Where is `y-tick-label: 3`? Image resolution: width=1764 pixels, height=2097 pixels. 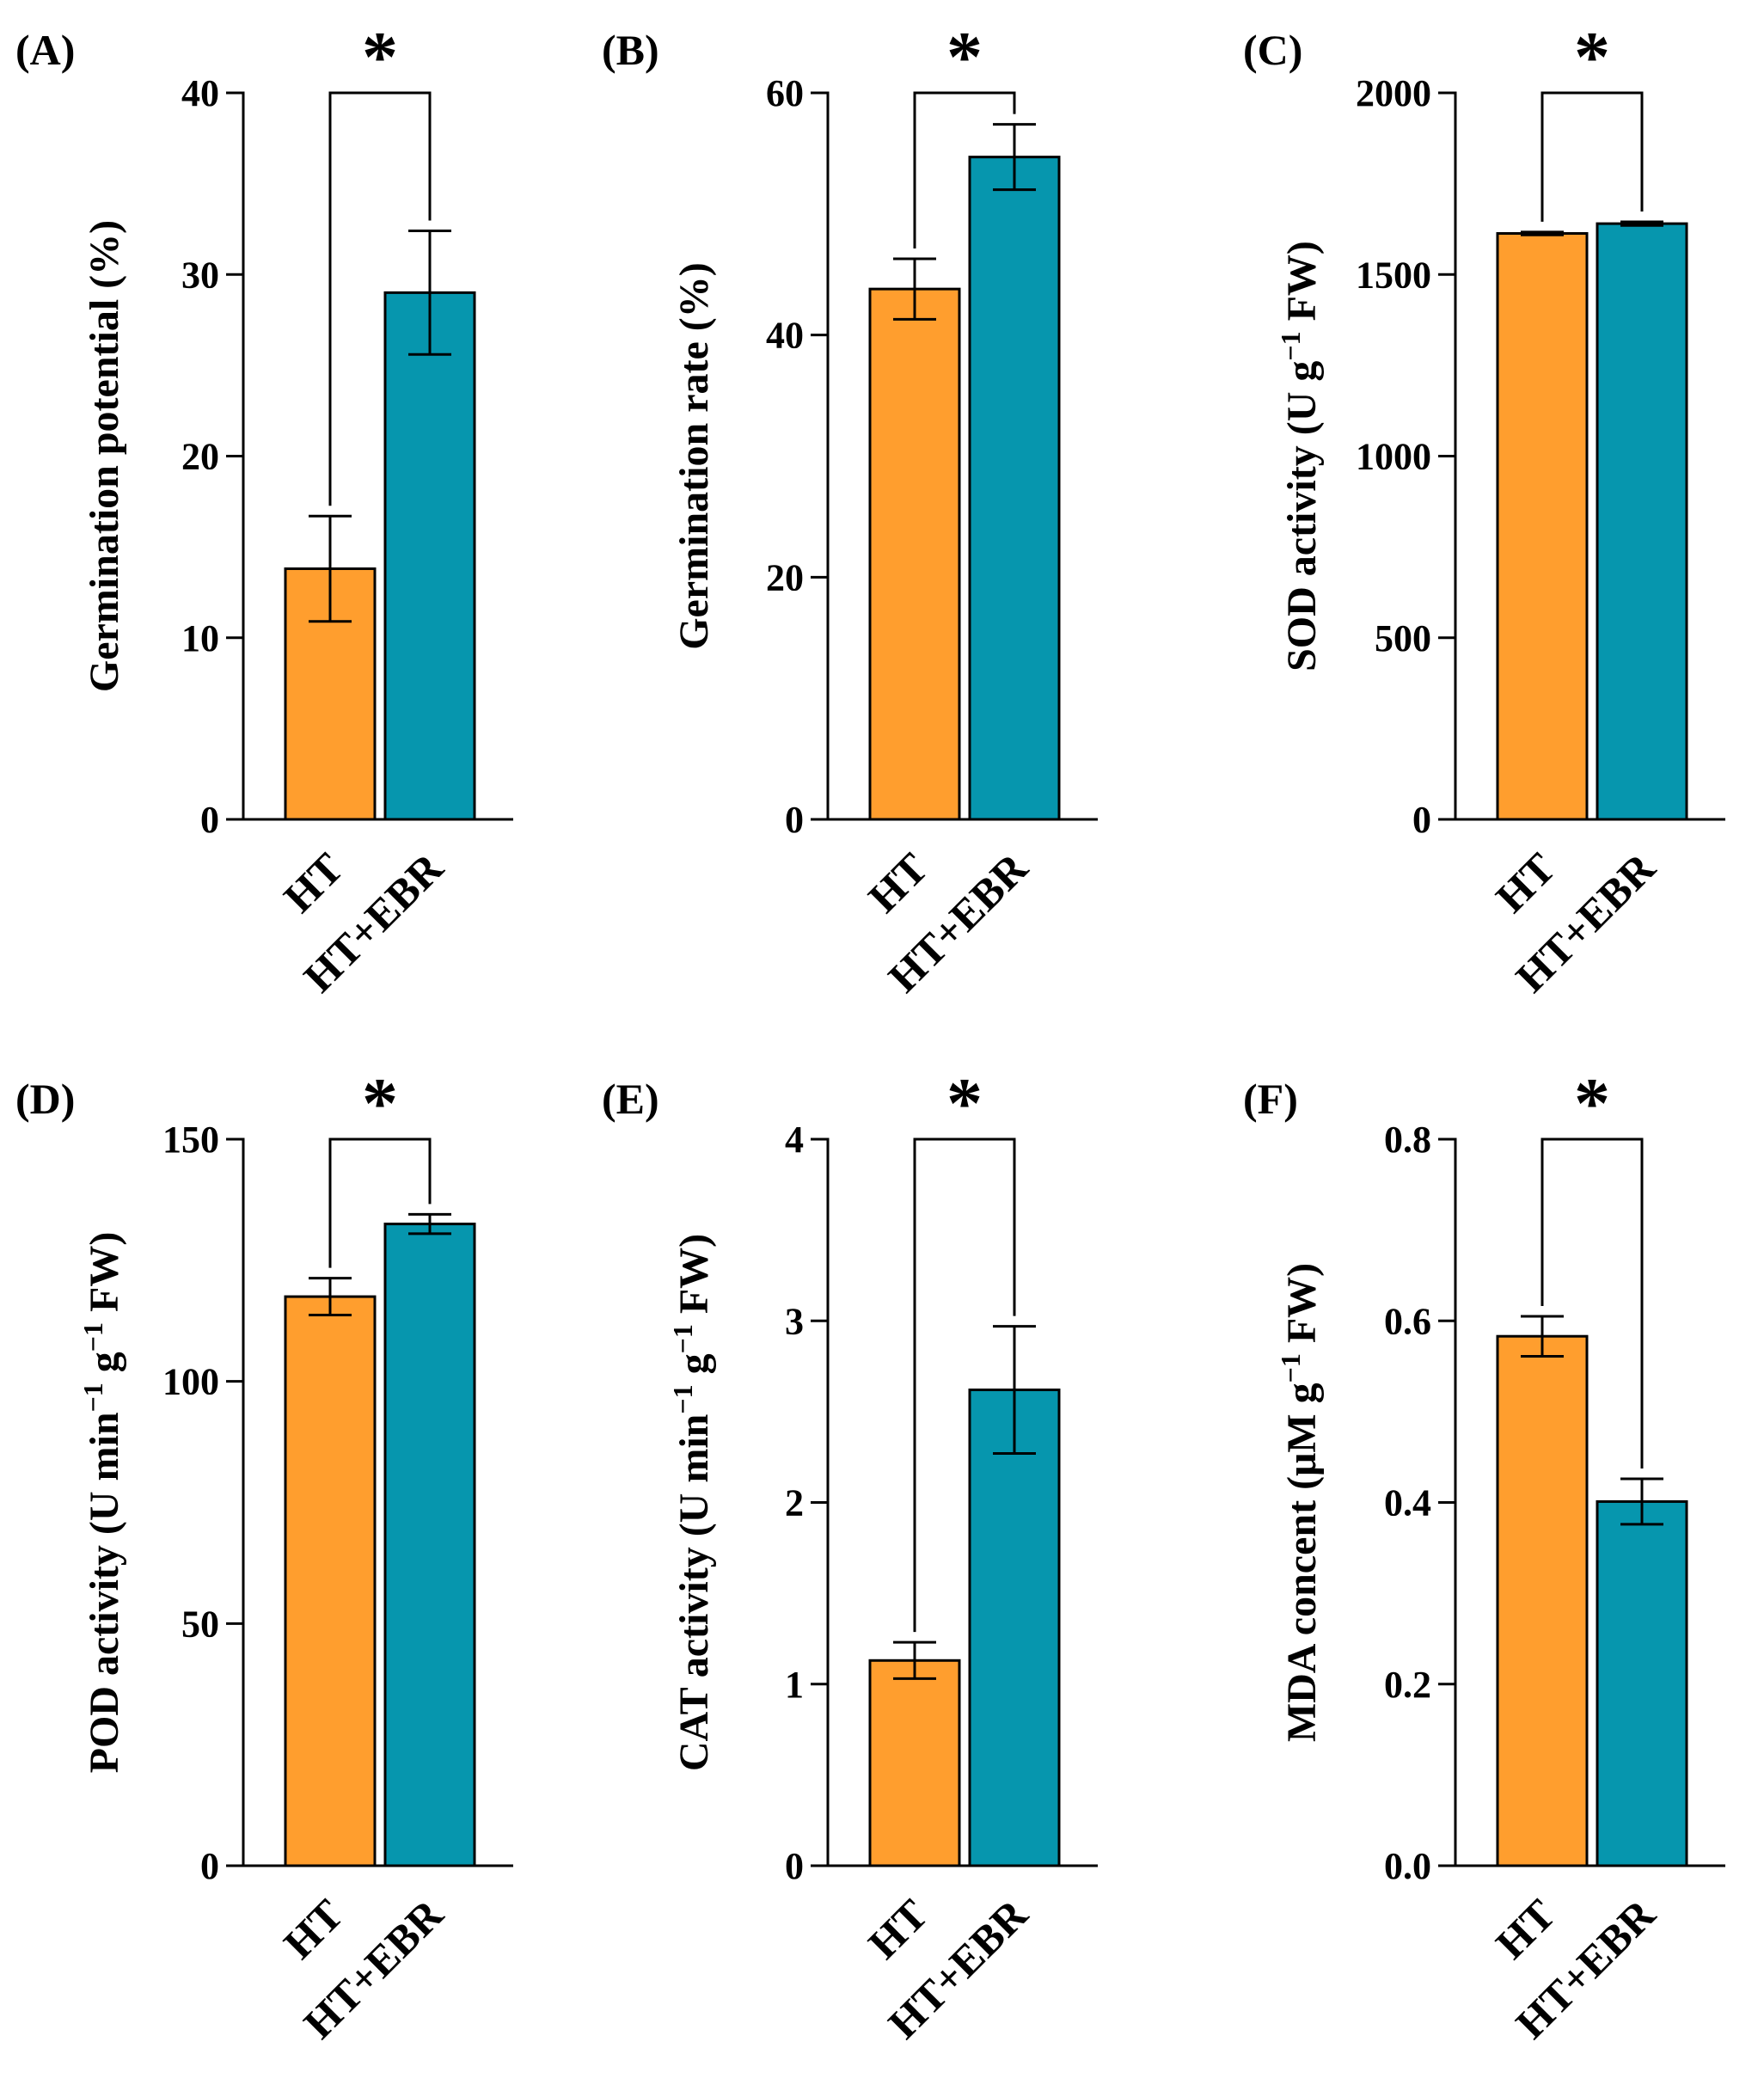
y-tick-label: 3 is located at coordinates (794, 1321).